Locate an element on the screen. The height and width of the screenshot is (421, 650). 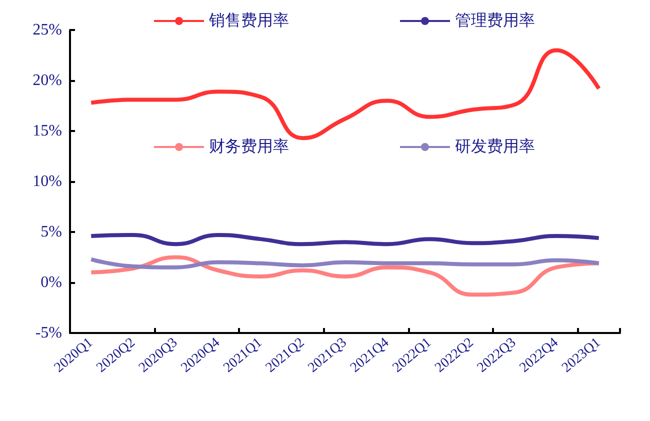
y-tick-label: 0% is located at coordinates (51, 282).